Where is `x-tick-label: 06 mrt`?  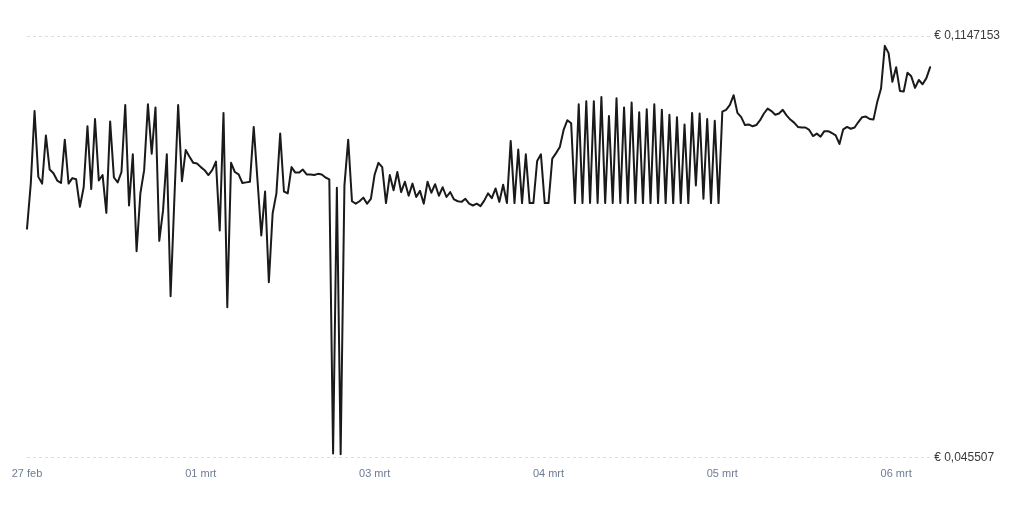 x-tick-label: 06 mrt is located at coordinates (896, 473).